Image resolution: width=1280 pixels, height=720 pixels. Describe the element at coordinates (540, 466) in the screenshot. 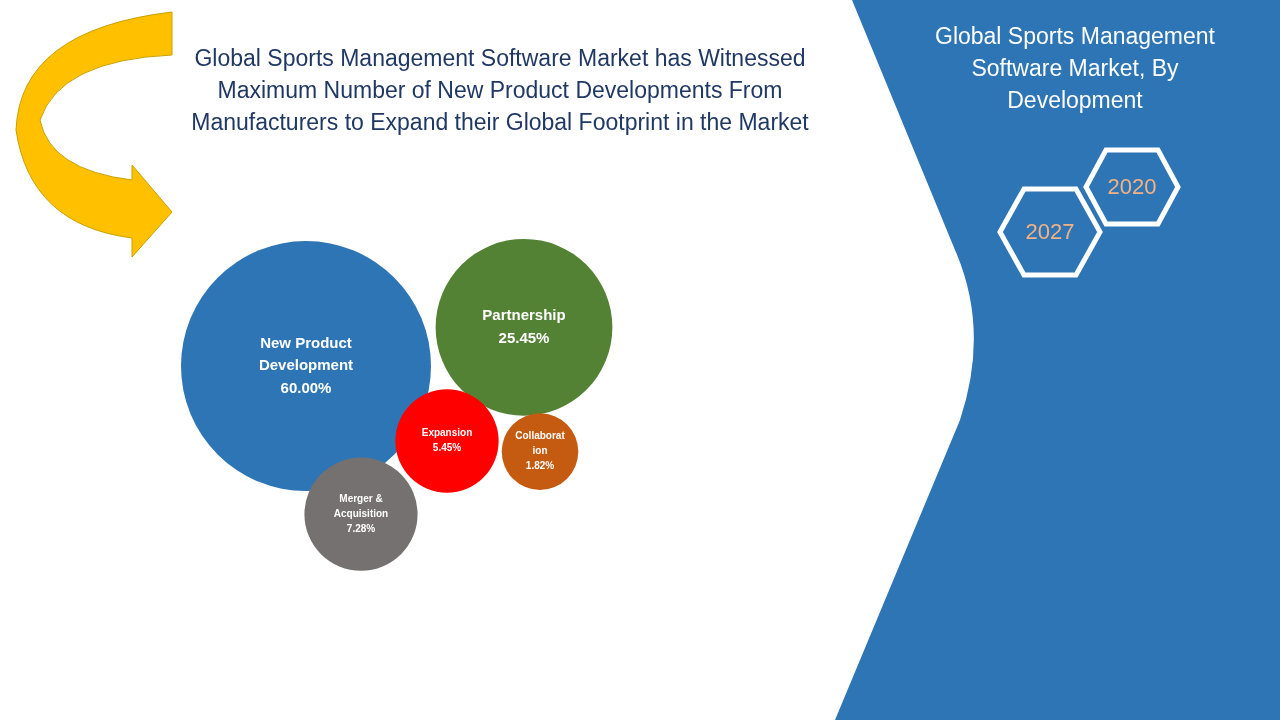

I see `data-label: 1.82%` at that location.